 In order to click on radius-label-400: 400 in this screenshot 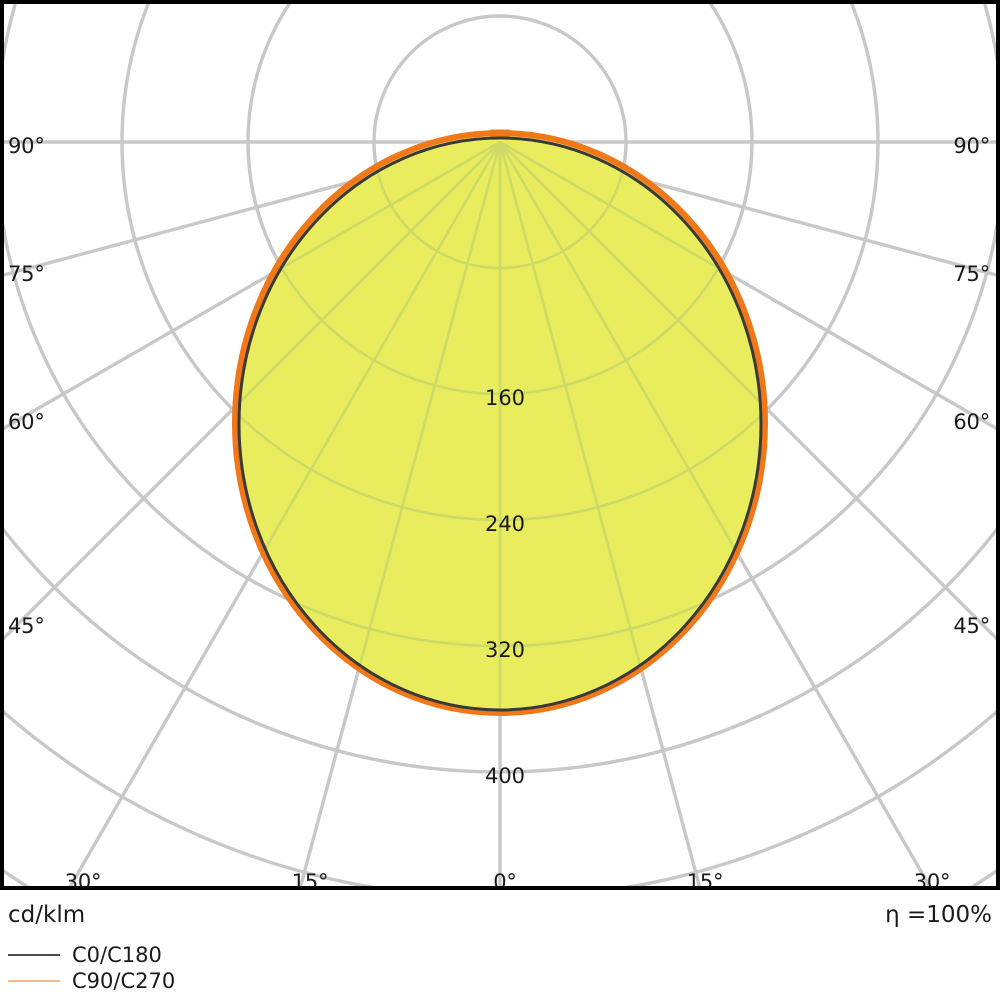, I will do `click(505, 776)`.